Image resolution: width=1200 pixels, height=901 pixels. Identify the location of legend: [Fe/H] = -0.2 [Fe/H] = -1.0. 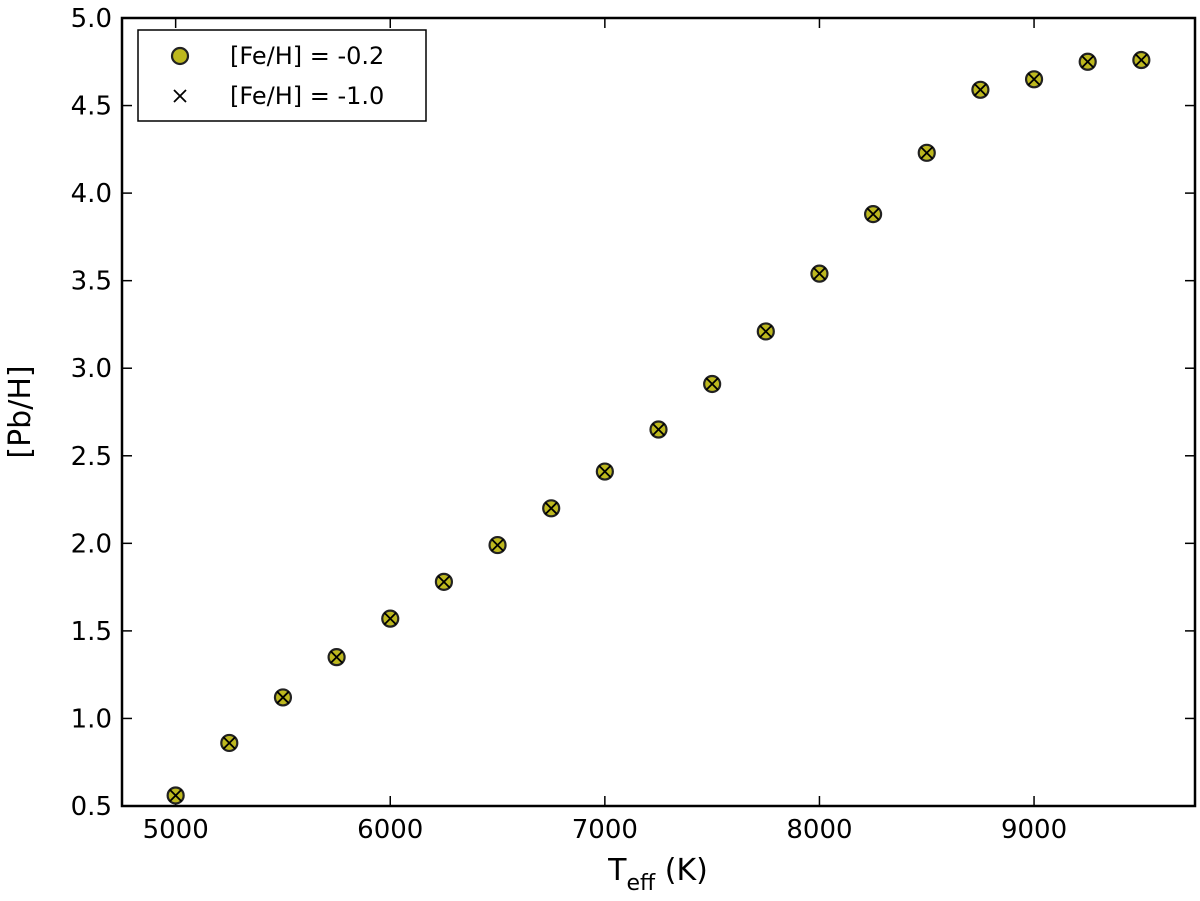
(282, 75).